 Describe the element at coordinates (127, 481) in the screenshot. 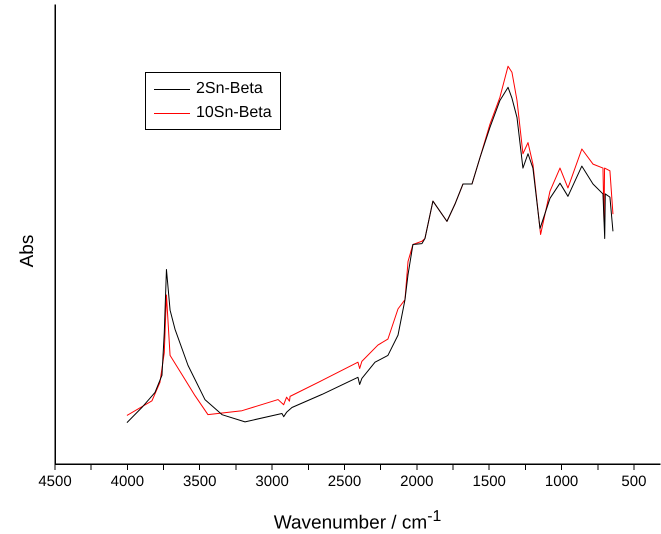

I see `x-tick-label: 4000` at that location.